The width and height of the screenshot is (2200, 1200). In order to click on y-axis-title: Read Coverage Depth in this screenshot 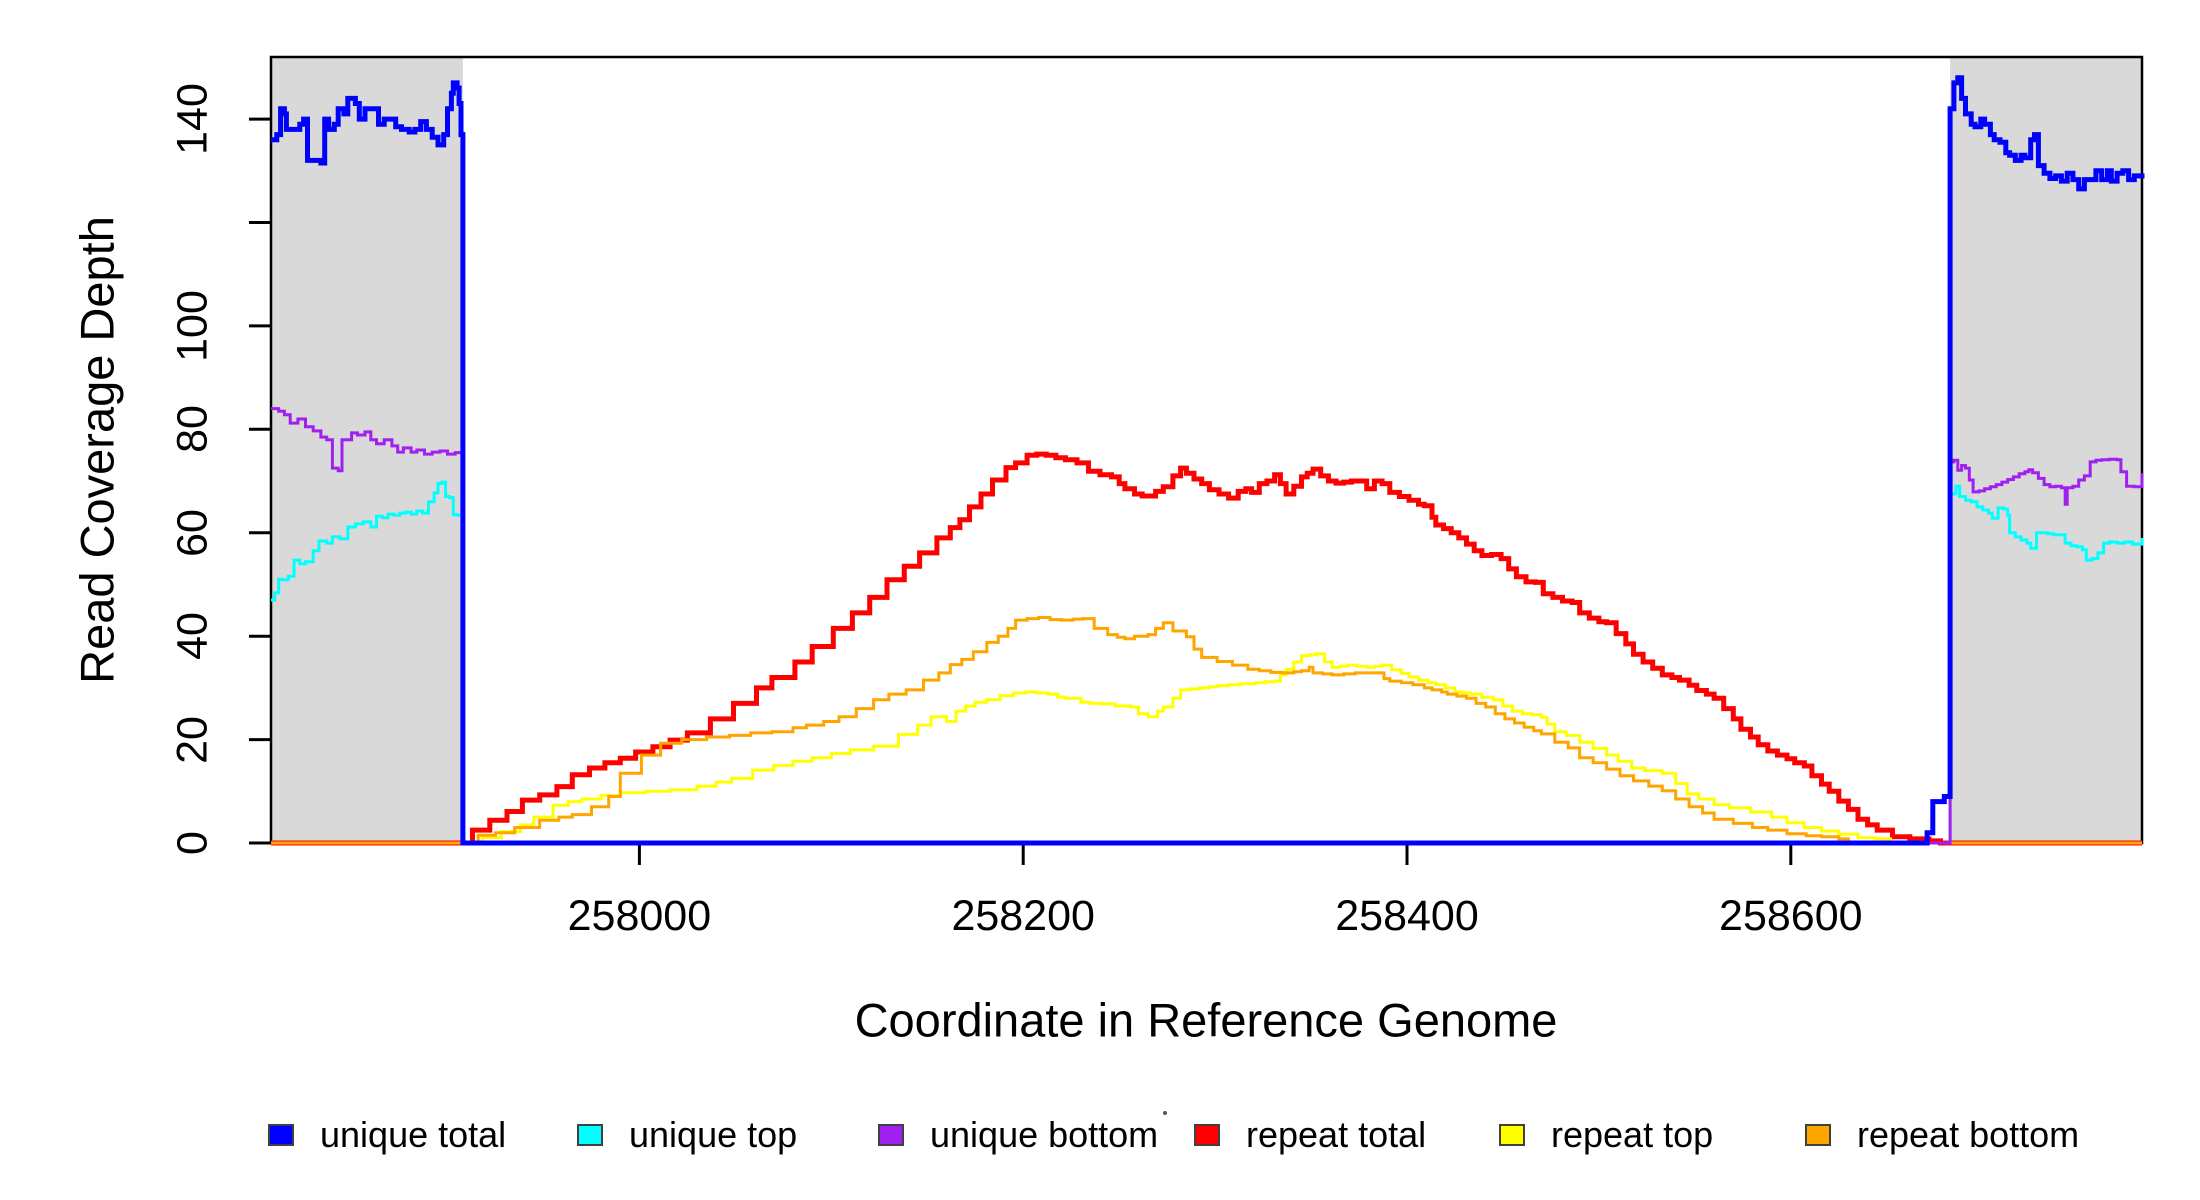, I will do `click(97, 450)`.